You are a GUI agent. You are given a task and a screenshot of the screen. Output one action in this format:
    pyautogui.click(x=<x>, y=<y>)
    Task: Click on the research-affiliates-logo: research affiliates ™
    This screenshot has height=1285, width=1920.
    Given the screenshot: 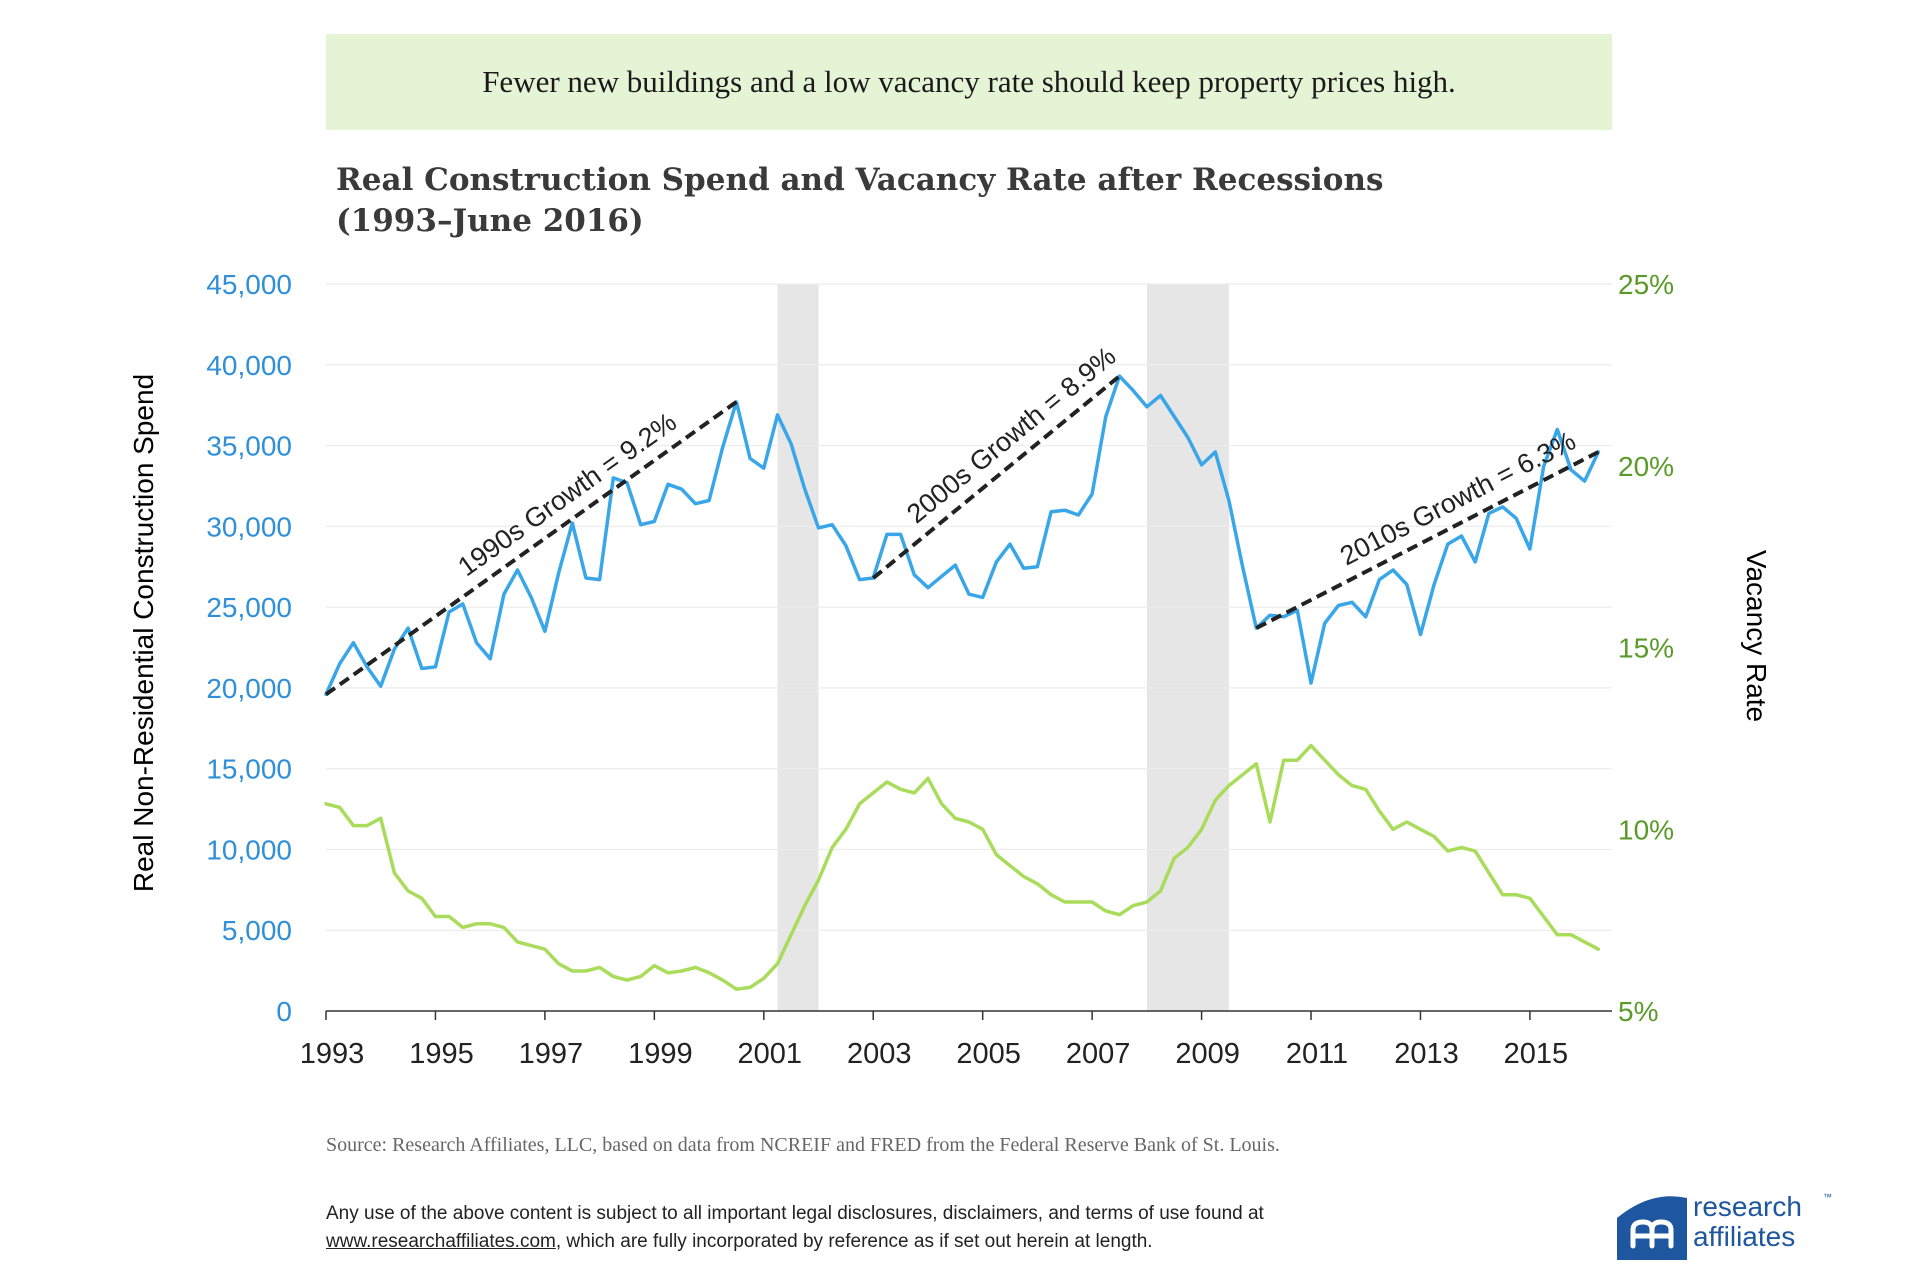 What is the action you would take?
    pyautogui.click(x=1727, y=1226)
    